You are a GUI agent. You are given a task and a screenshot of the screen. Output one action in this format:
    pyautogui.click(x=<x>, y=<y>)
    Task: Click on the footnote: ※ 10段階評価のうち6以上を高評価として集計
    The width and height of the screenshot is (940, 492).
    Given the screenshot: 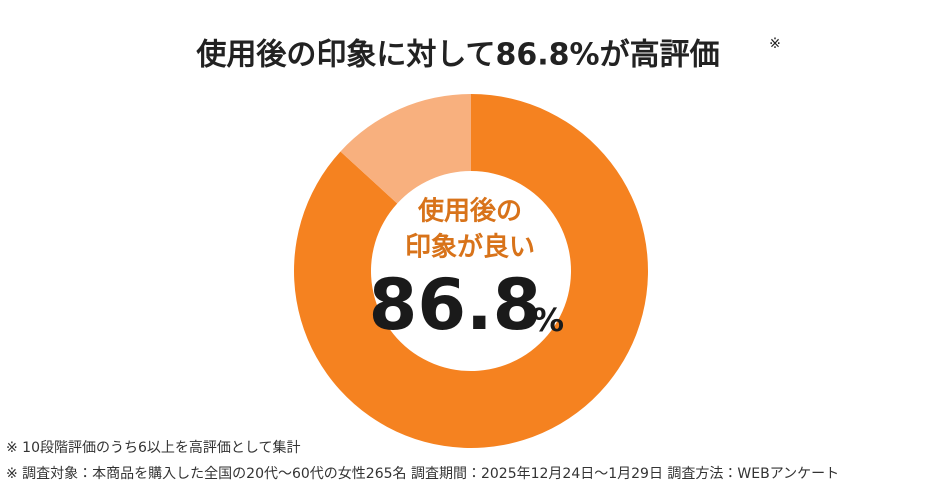 What is the action you would take?
    pyautogui.click(x=153, y=447)
    